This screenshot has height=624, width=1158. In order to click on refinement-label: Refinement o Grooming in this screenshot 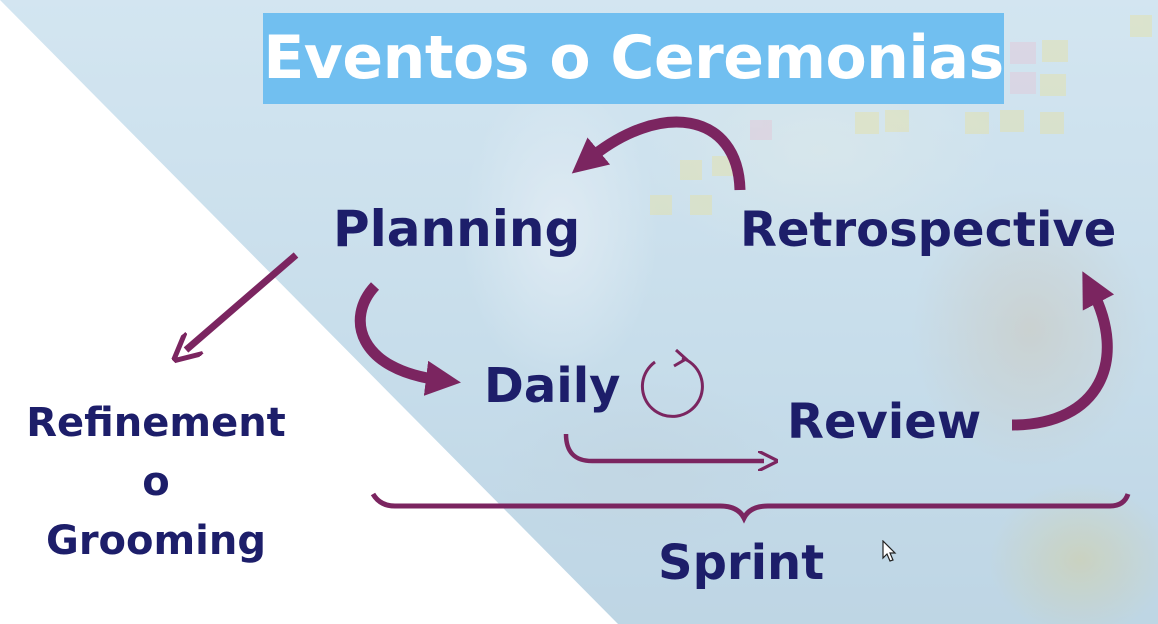, I will do `click(156, 482)`.